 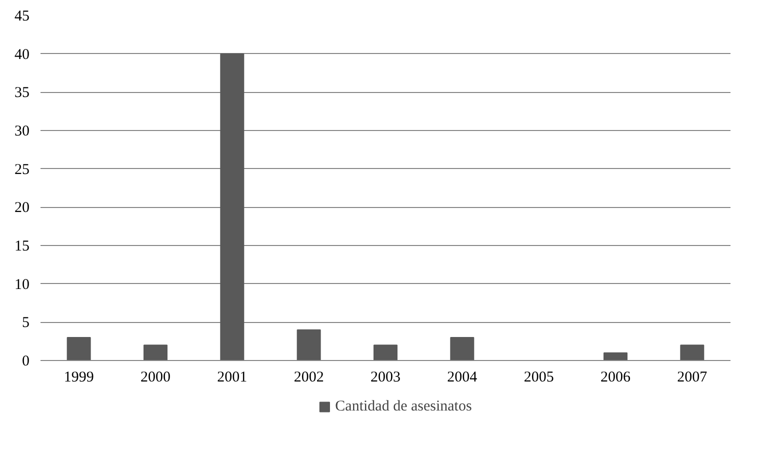 What do you see at coordinates (22, 16) in the screenshot?
I see `y-tick-label: 45` at bounding box center [22, 16].